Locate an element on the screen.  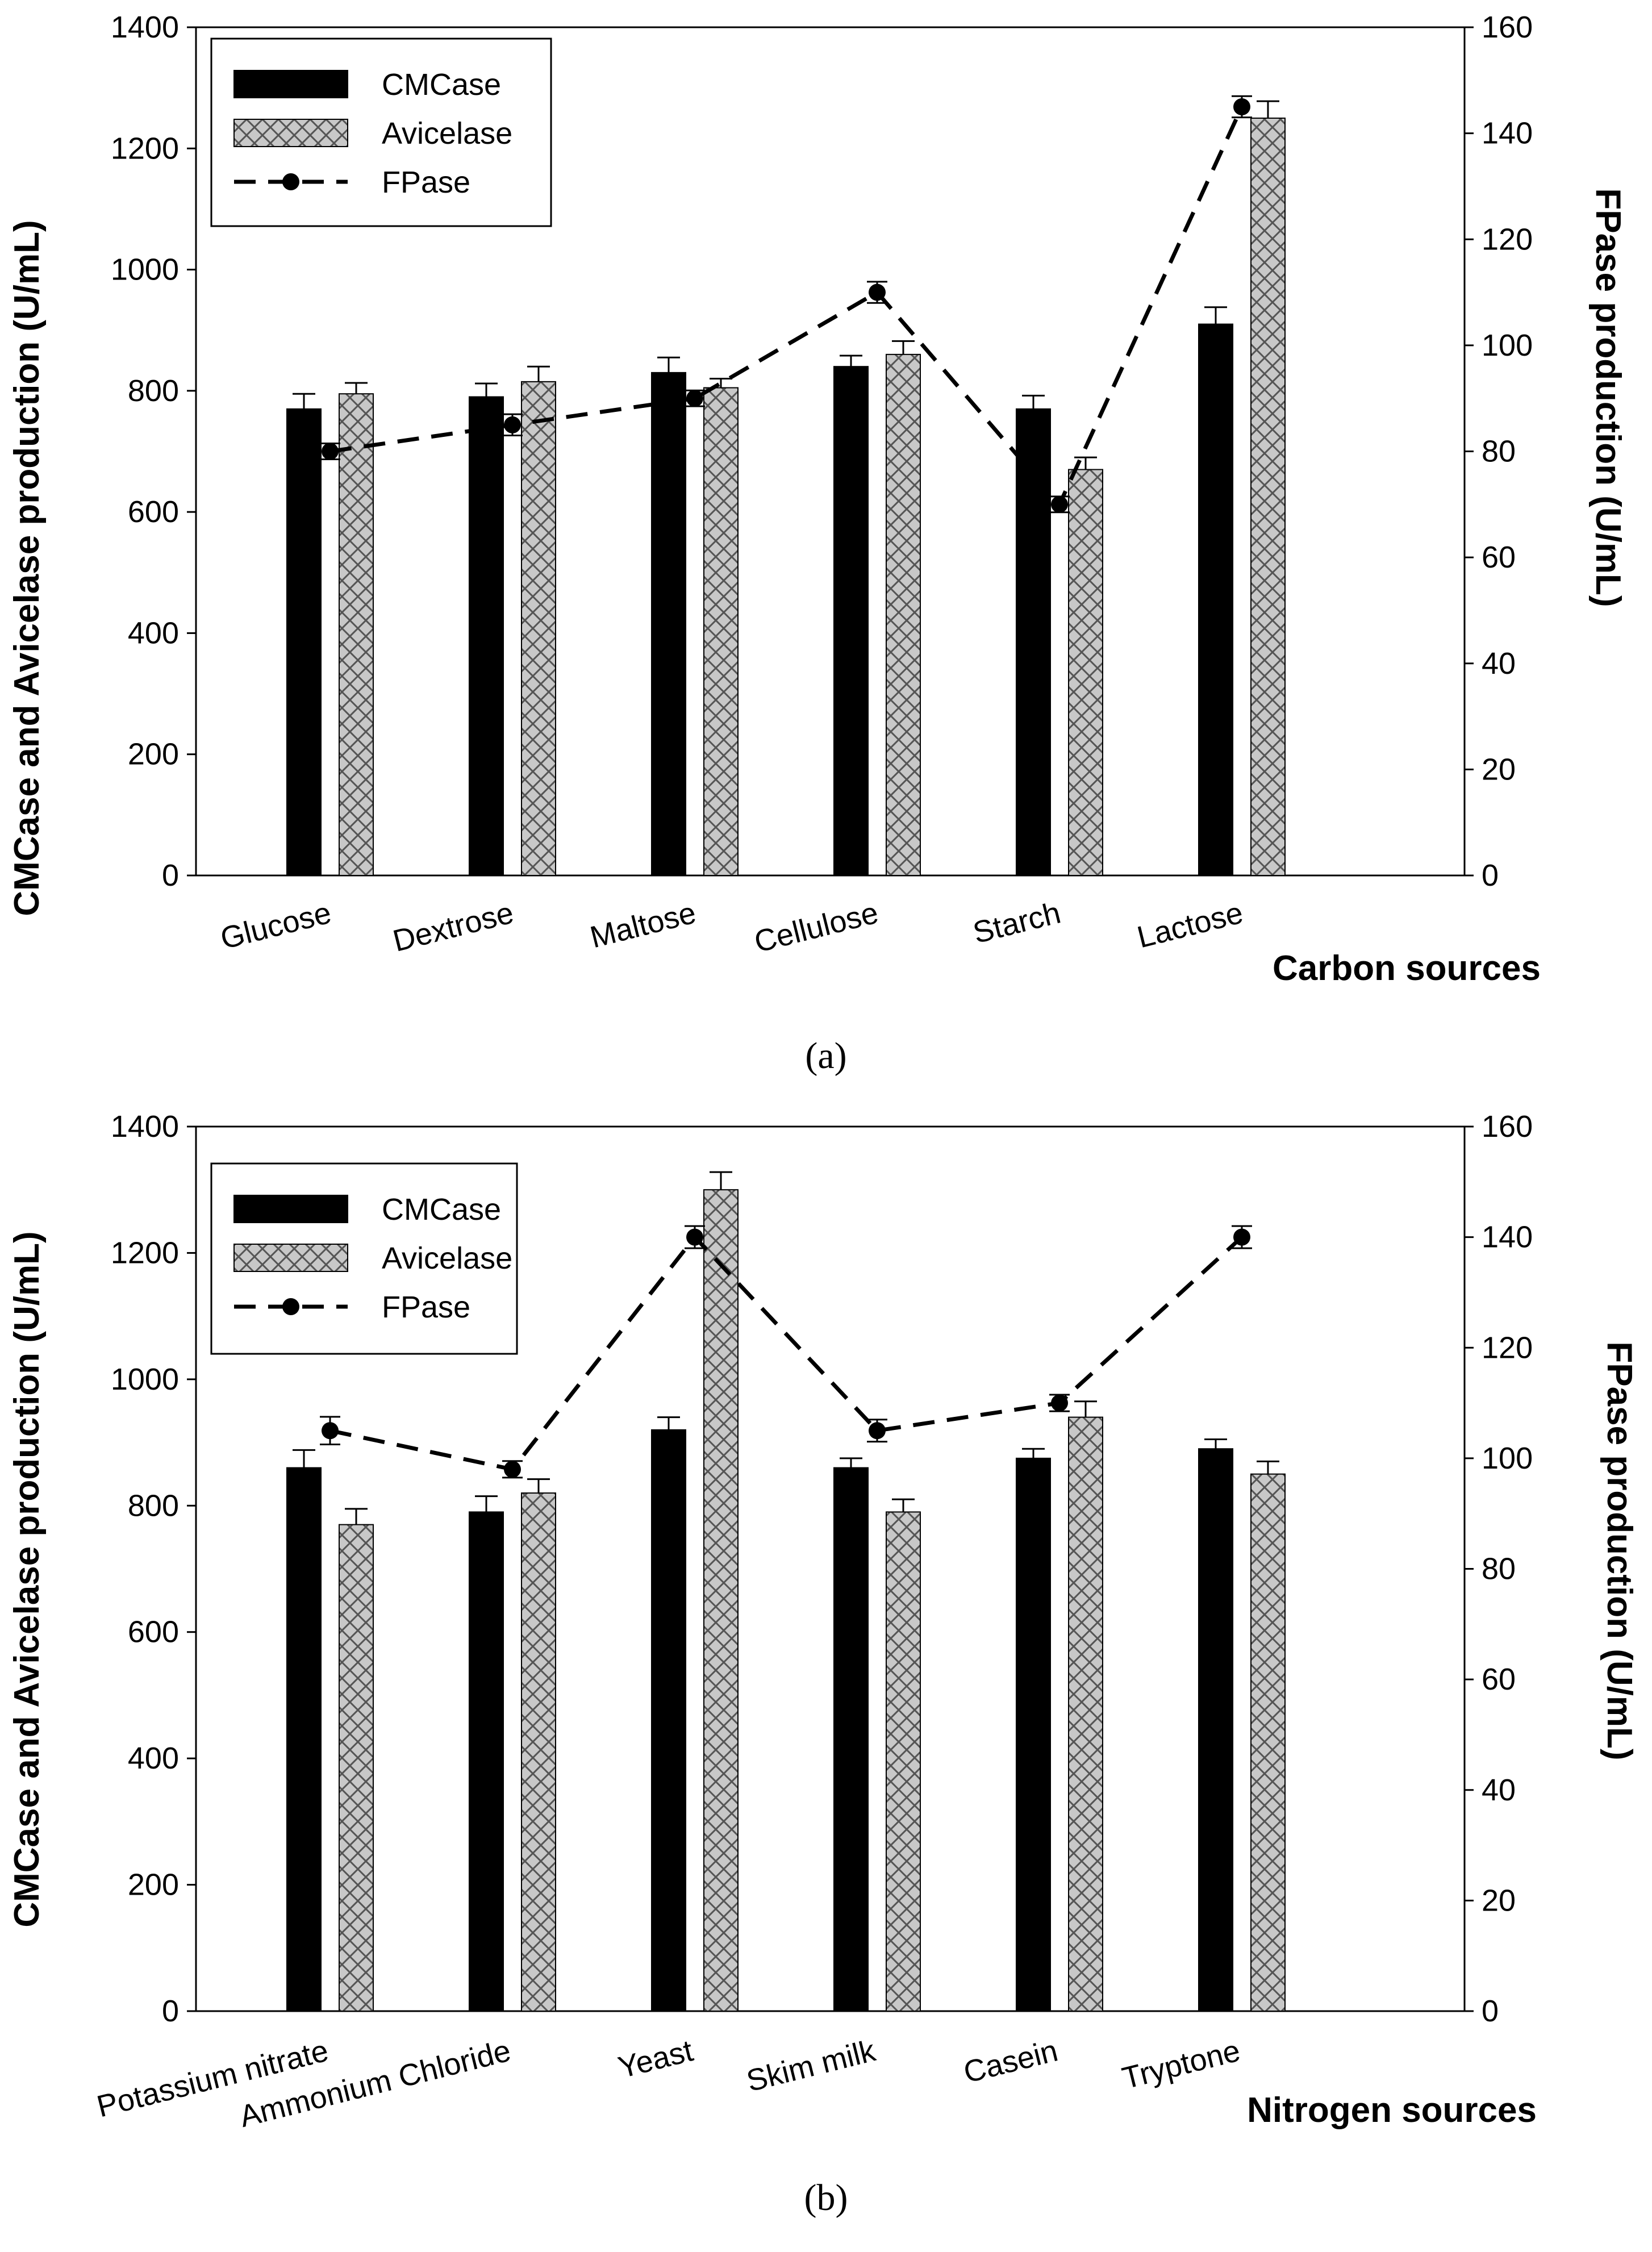
x-tick-label: Yeast is located at coordinates (655, 2058).